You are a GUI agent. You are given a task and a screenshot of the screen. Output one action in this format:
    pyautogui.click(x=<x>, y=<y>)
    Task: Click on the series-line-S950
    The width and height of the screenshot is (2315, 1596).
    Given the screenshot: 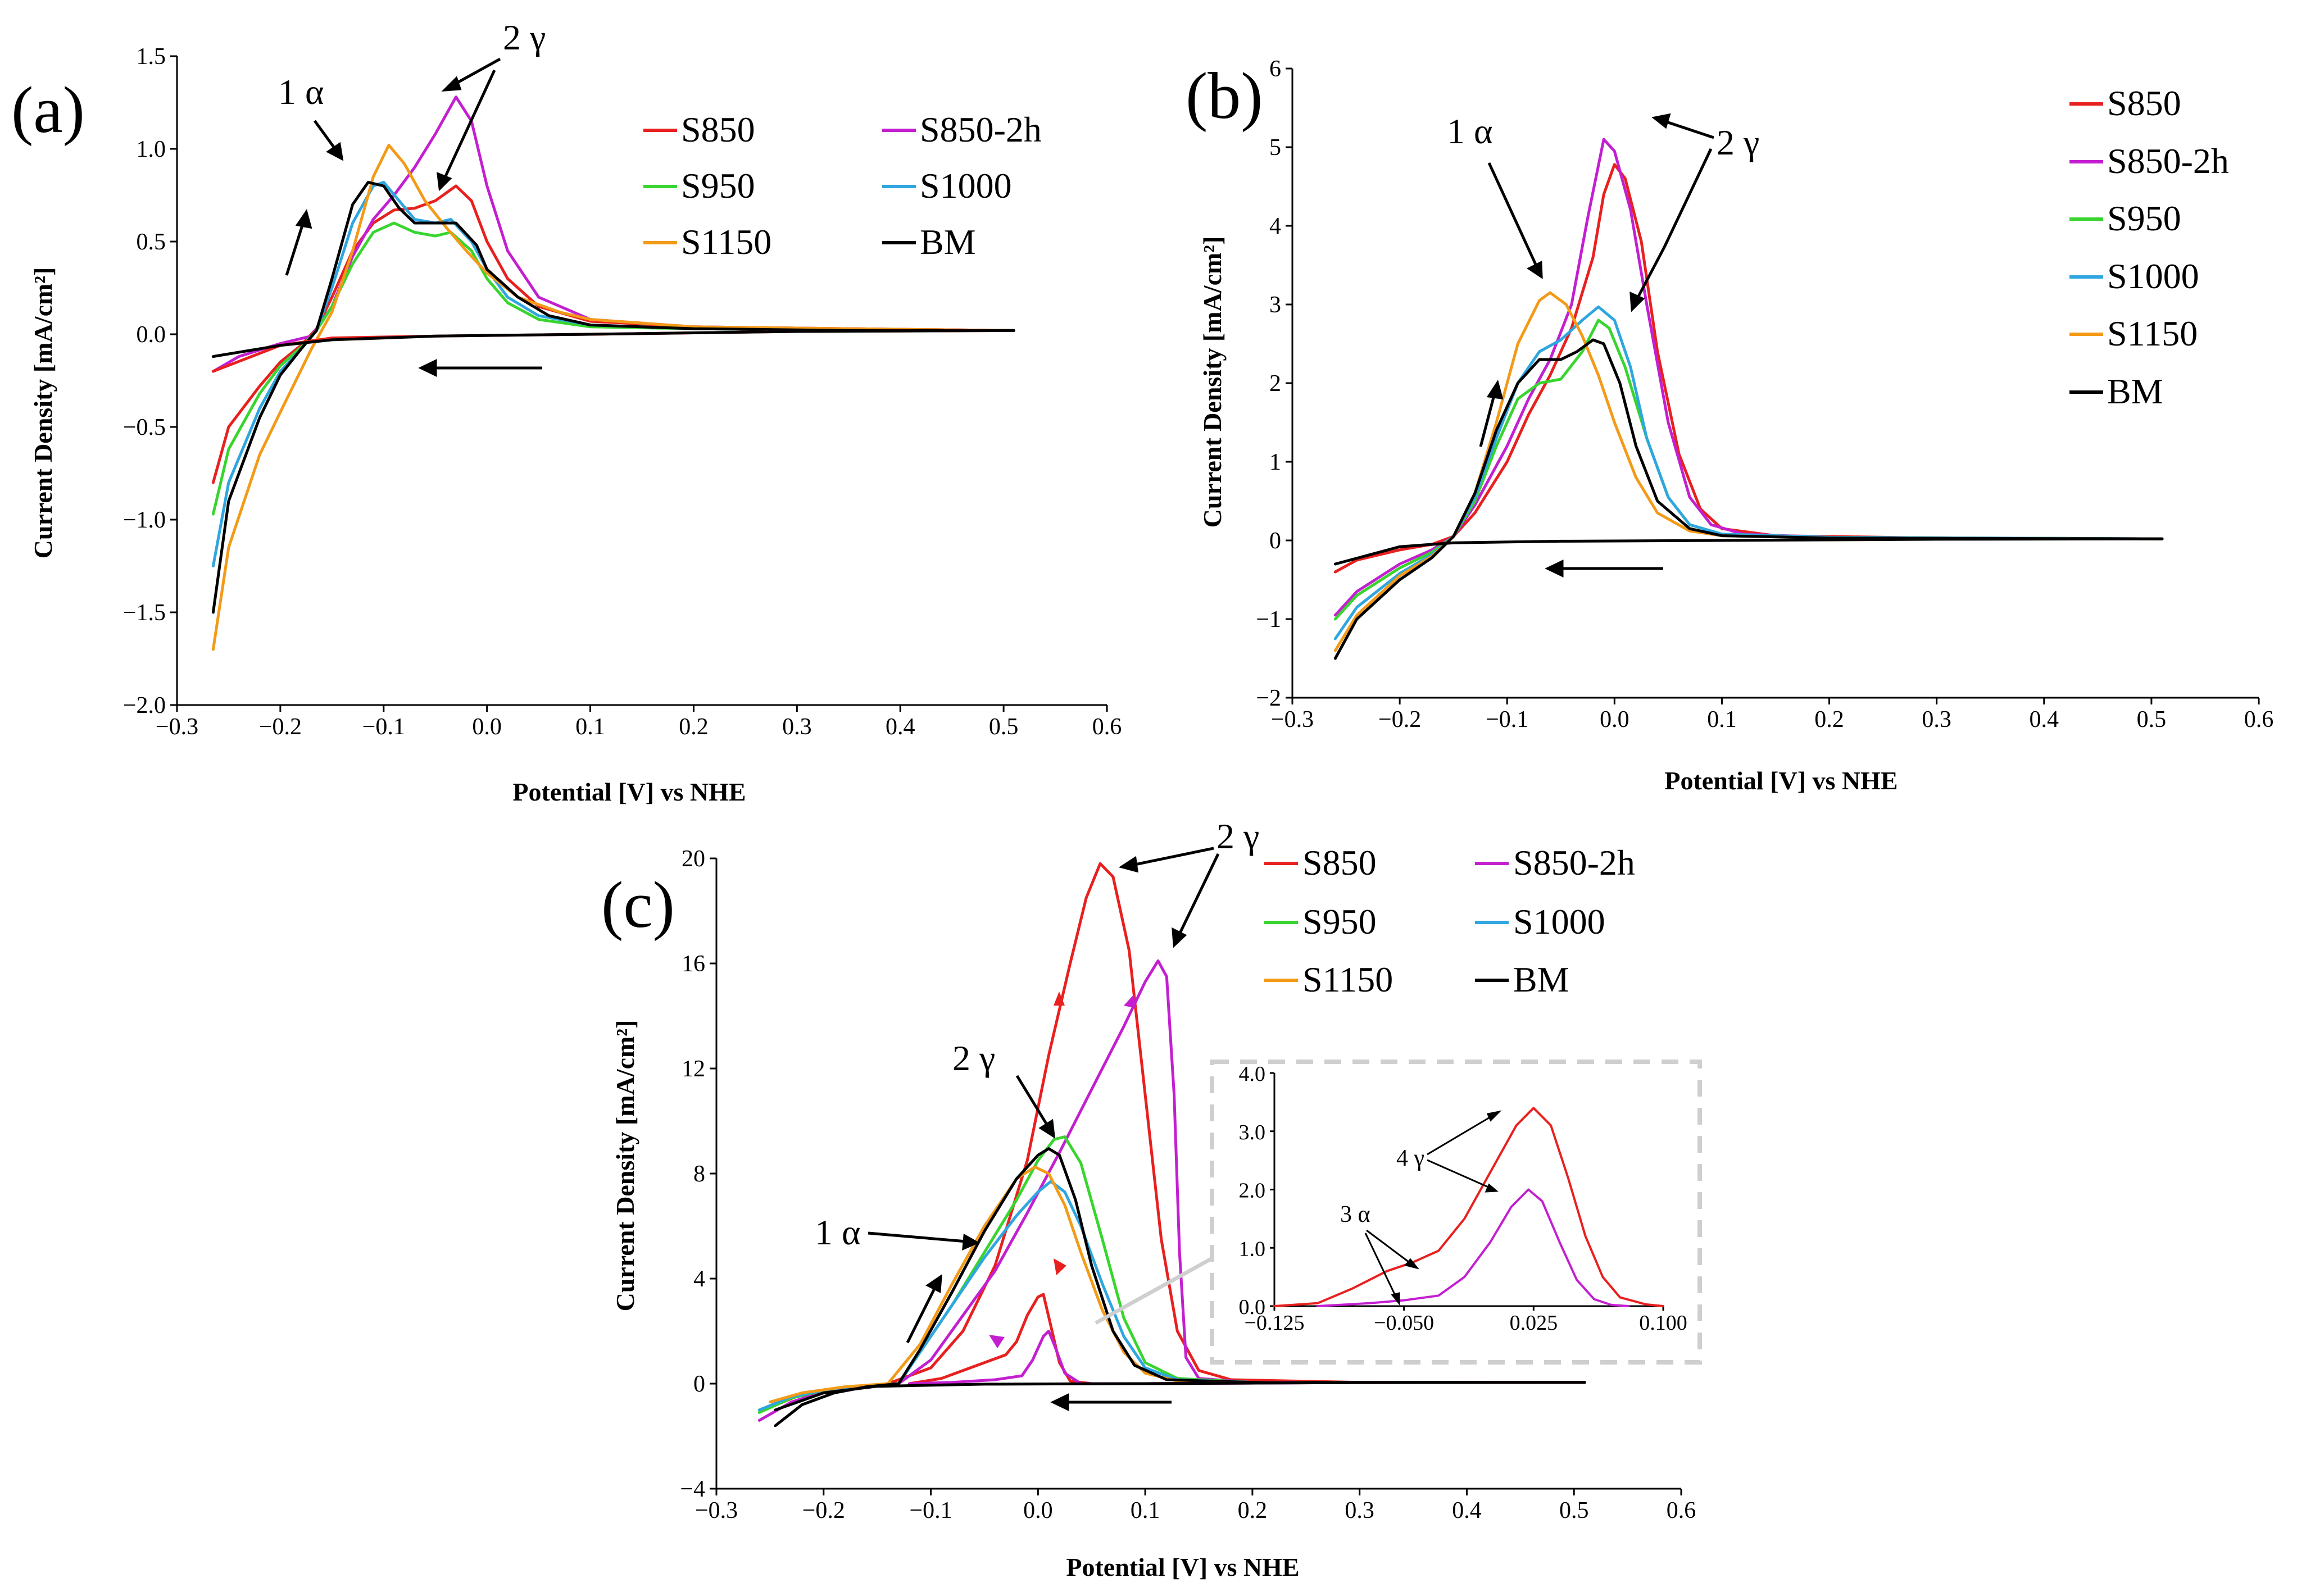 What is the action you would take?
    pyautogui.click(x=1748, y=470)
    